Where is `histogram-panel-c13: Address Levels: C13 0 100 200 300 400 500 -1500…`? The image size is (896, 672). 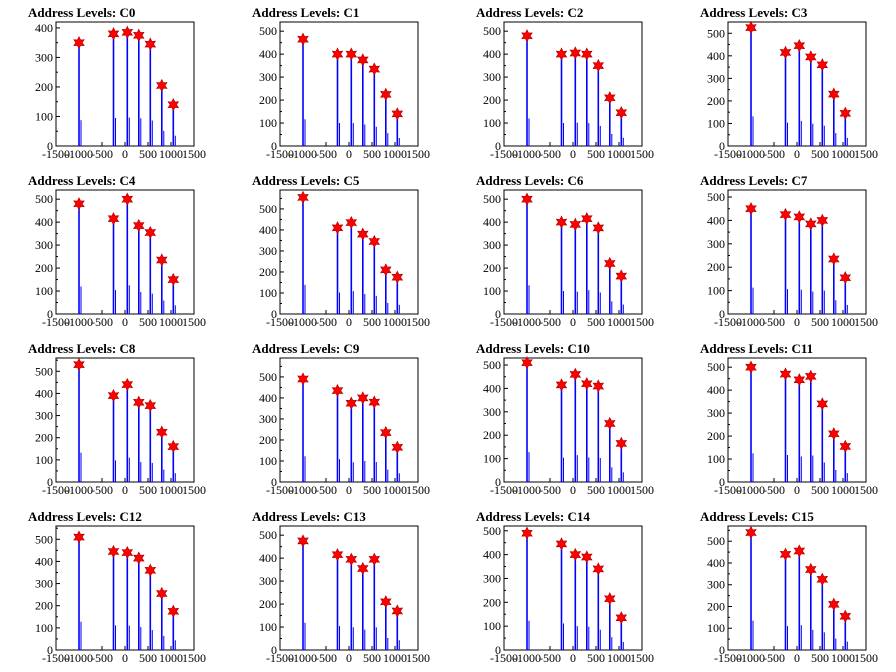
histogram-panel-c13: Address Levels: C13 0 100 200 300 400 500 -1500… is located at coordinates (336, 588).